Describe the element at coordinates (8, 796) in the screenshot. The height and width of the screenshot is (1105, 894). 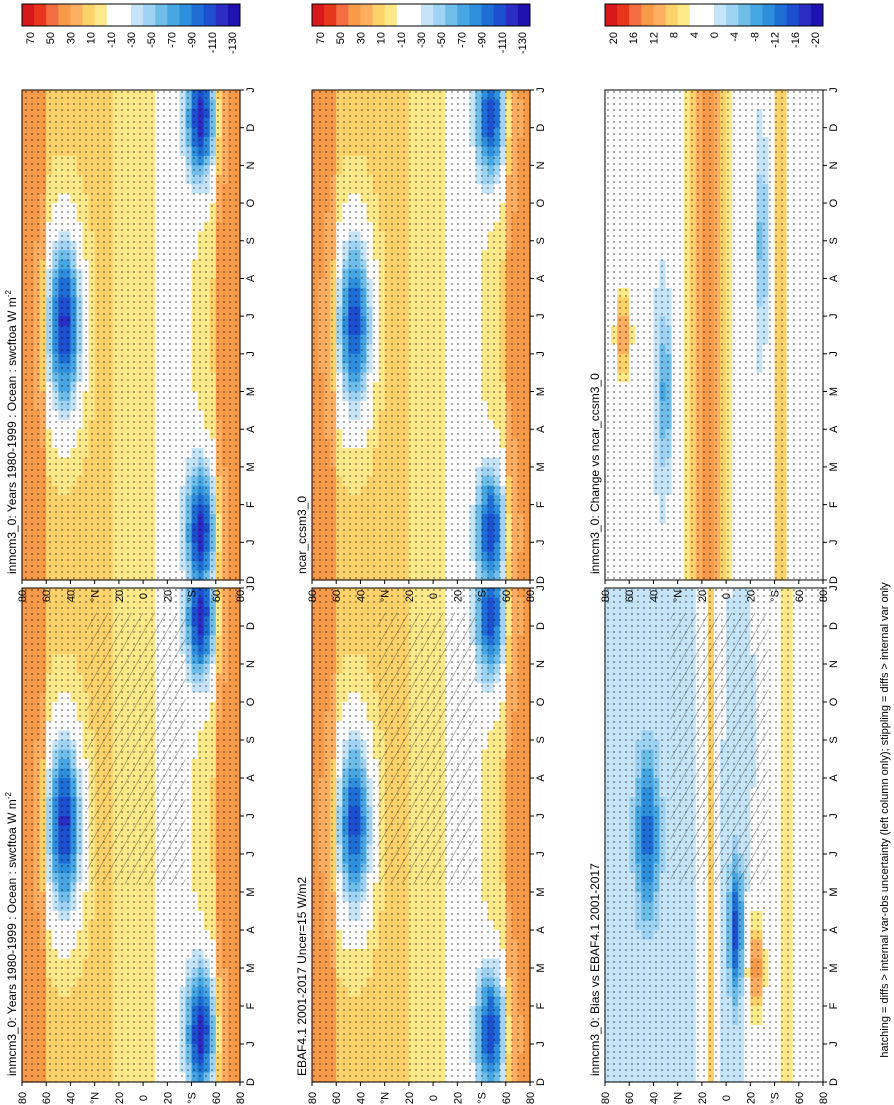
I see `title-superscript: -2` at that location.